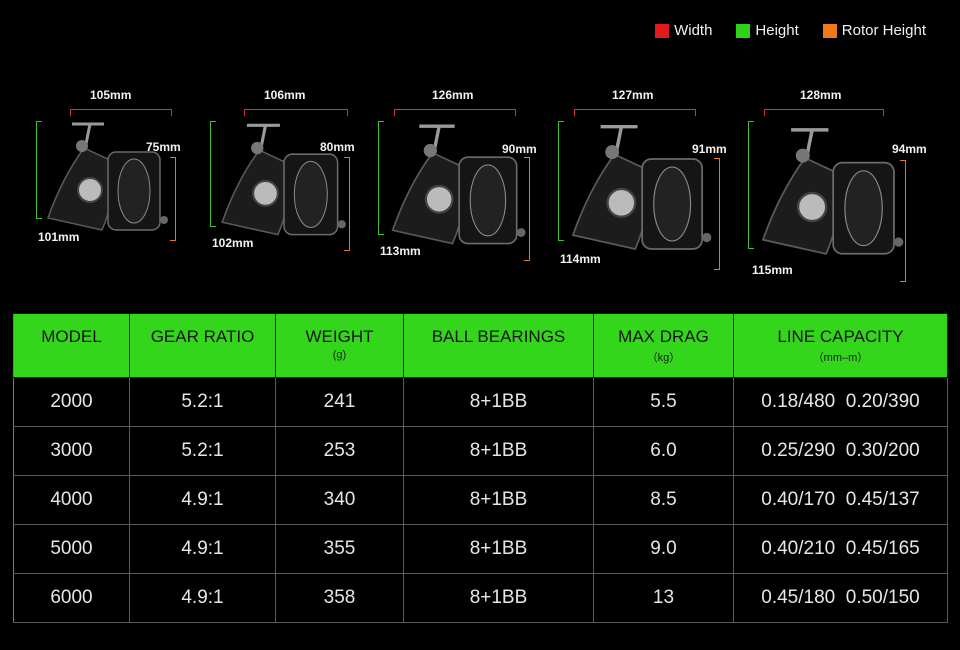 This screenshot has height=650, width=960. What do you see at coordinates (840, 345) in the screenshot?
I see `header-line-capacity: LINE CAPACITY （mm–m）` at bounding box center [840, 345].